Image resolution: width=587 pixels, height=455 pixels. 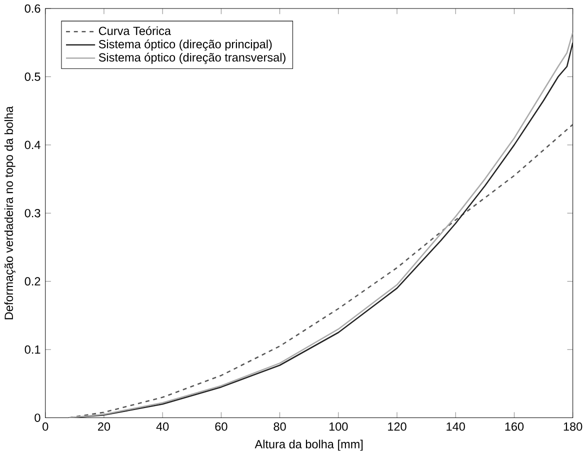 I want to click on x-tick-label: 180, so click(x=573, y=426).